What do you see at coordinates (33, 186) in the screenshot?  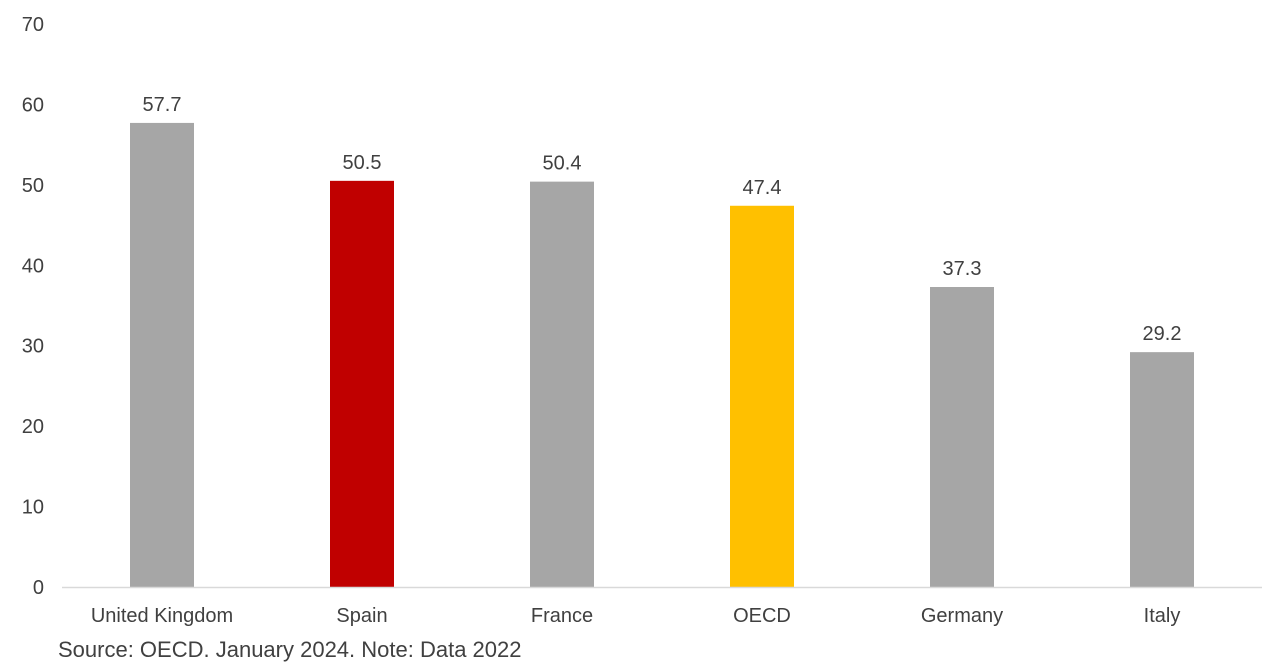 I see `y-tick-label: 50` at bounding box center [33, 186].